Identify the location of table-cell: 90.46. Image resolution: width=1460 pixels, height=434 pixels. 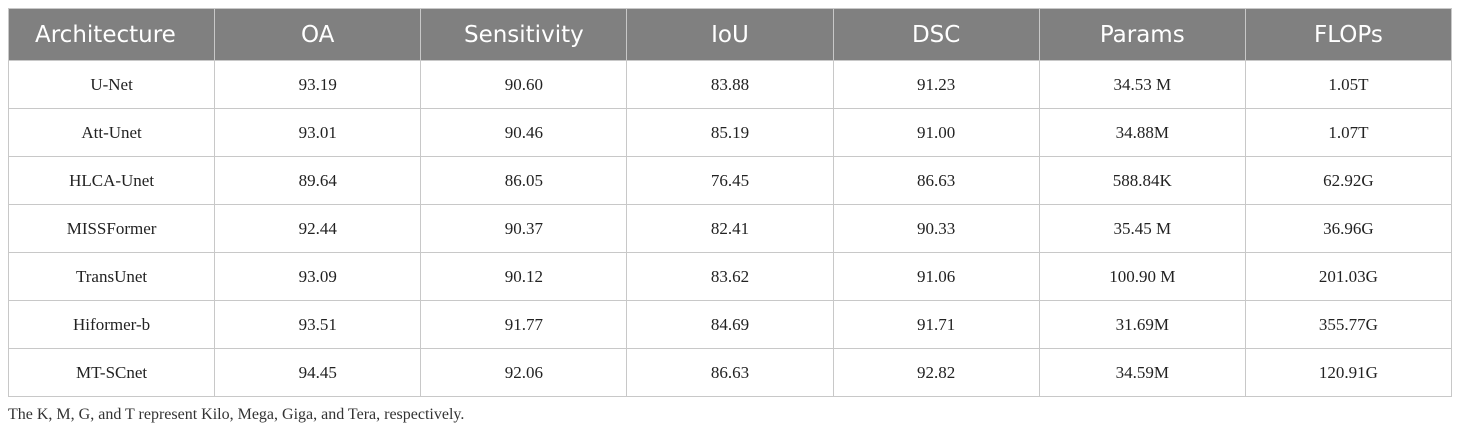
(524, 132).